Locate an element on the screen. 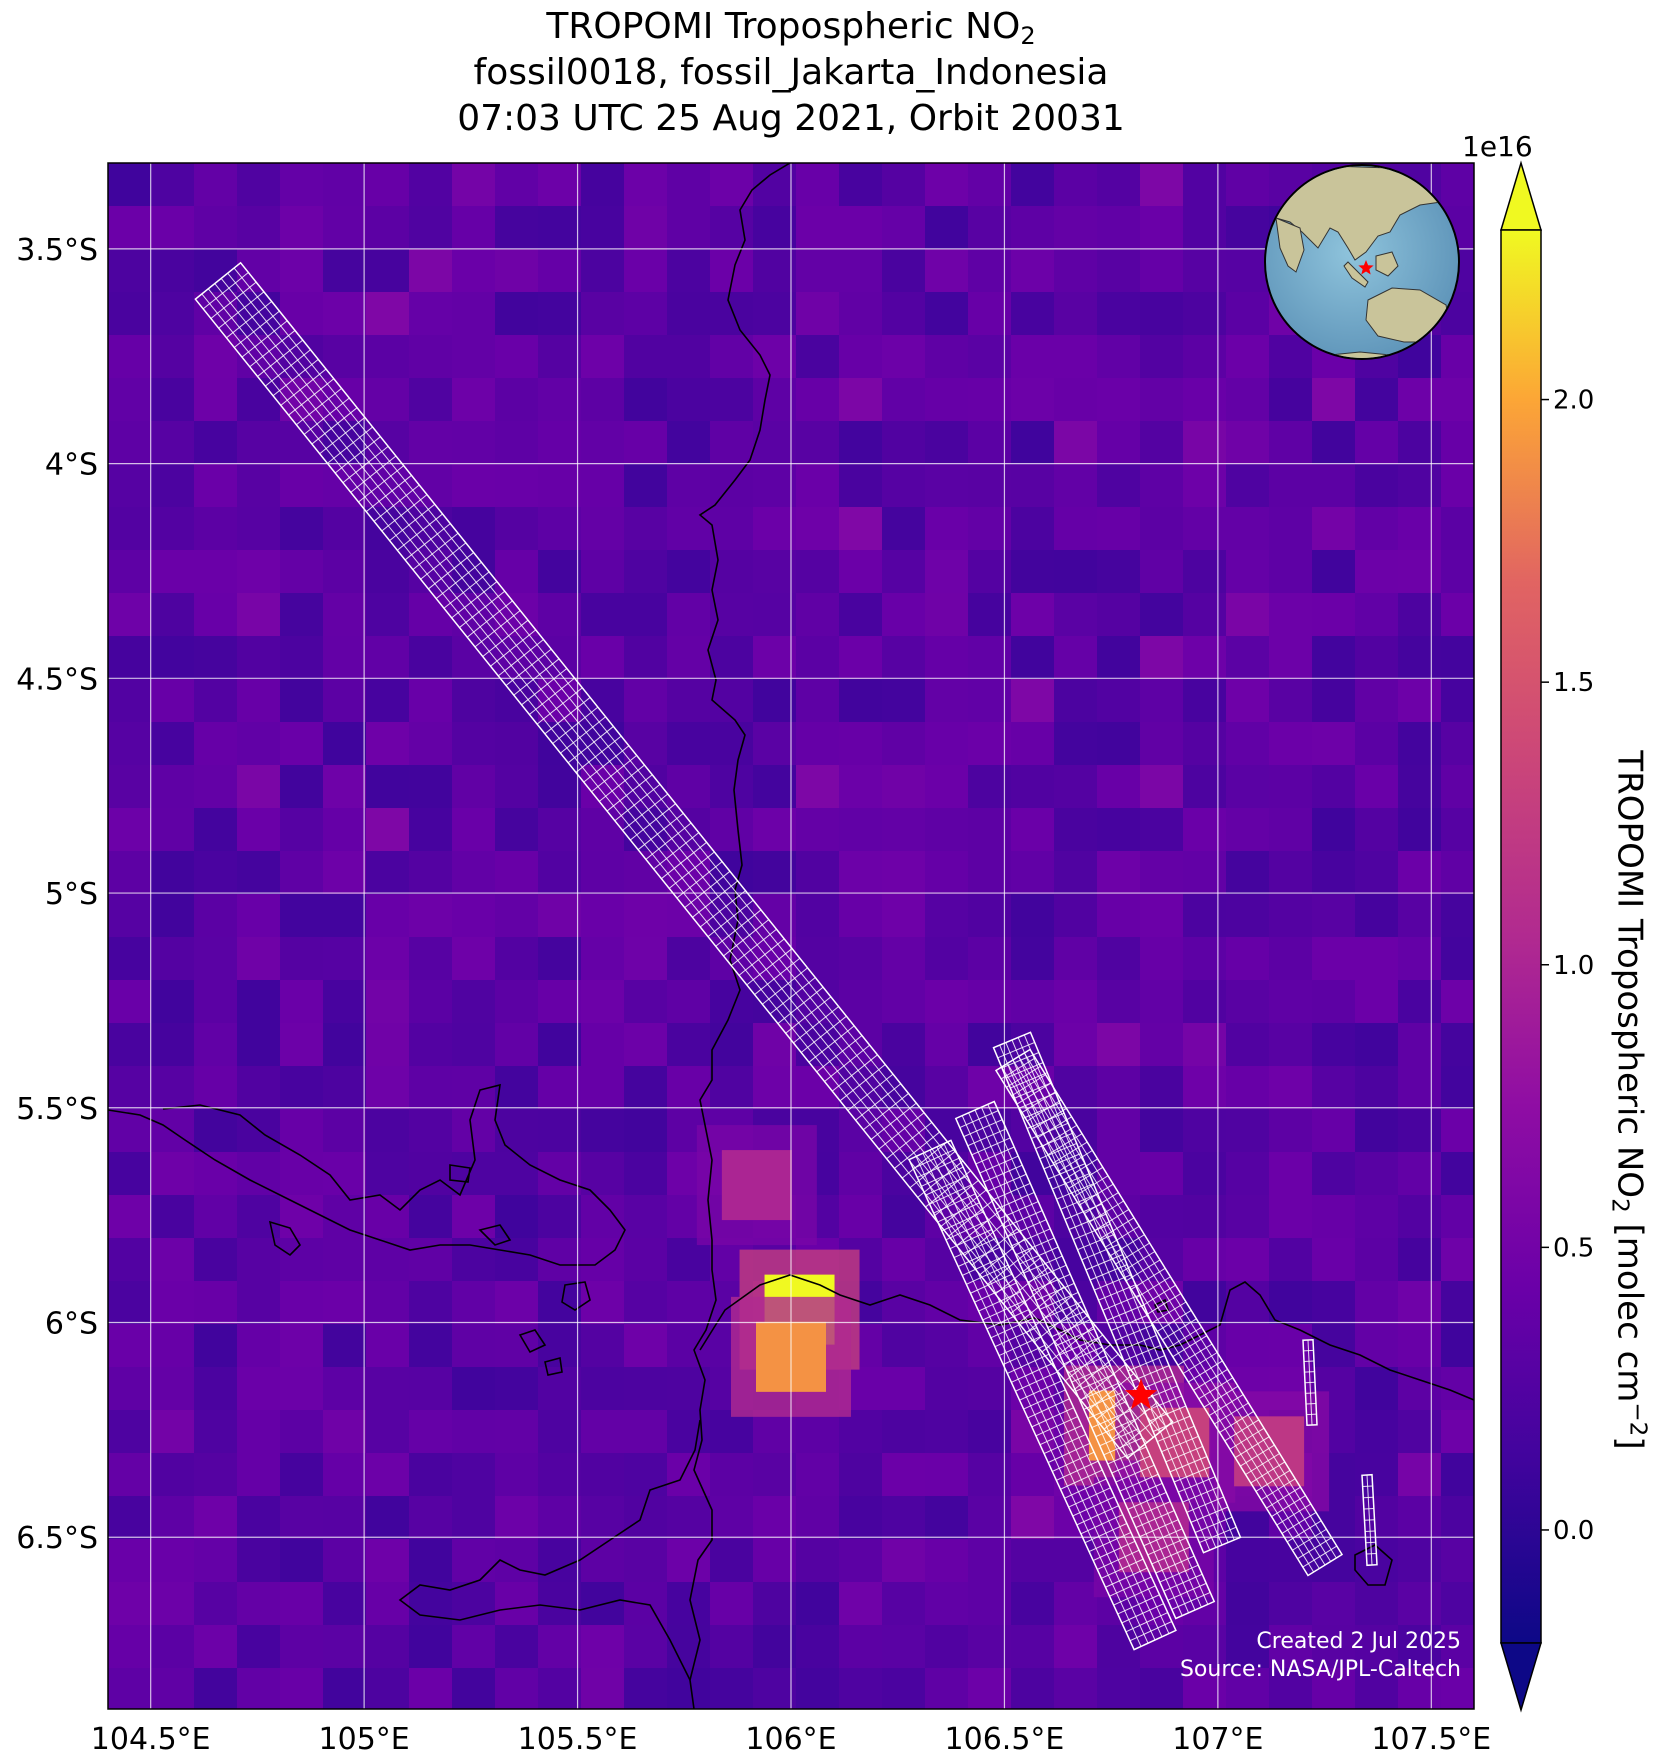 The image size is (1653, 1752). title-line-2: fossil0018, fossil_Jakarta_Indonesia is located at coordinates (791, 72).